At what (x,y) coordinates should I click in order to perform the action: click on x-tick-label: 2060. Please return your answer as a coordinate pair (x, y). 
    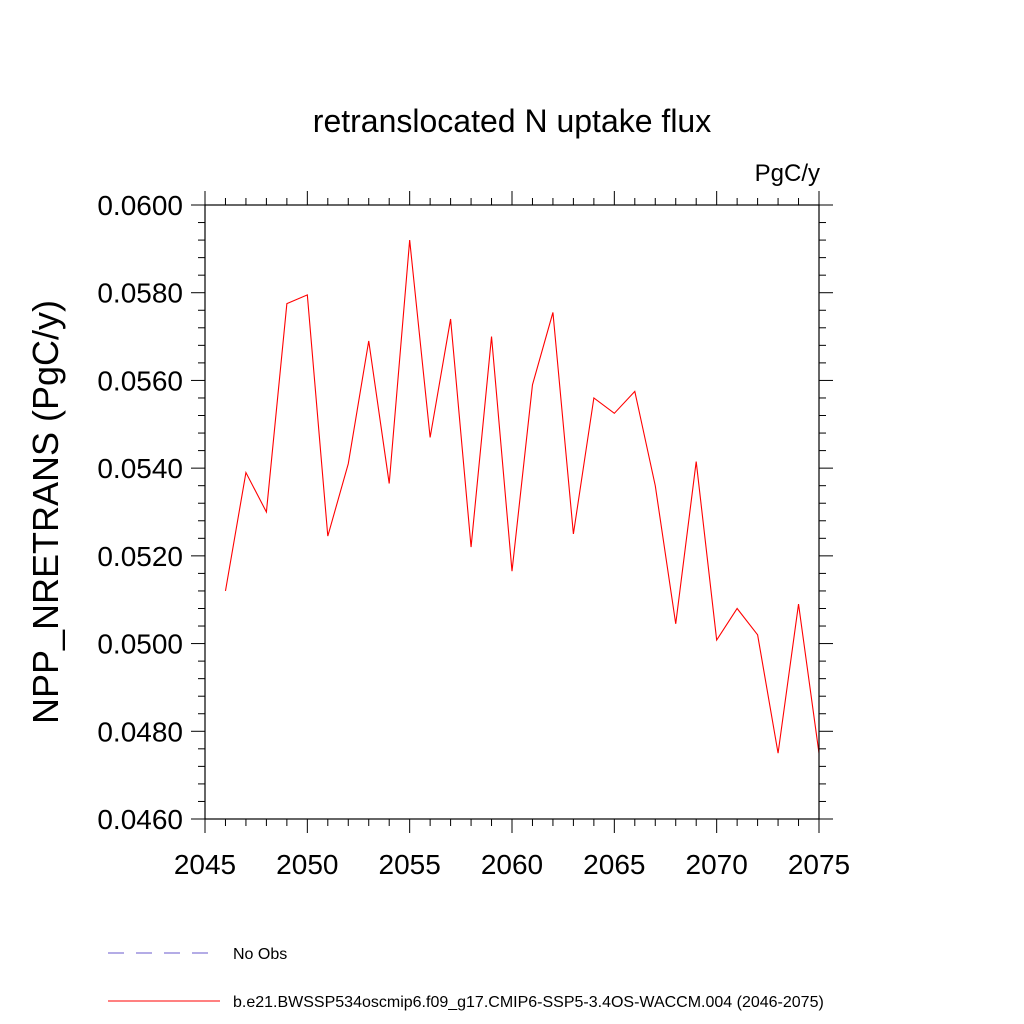
    Looking at the image, I should click on (512, 864).